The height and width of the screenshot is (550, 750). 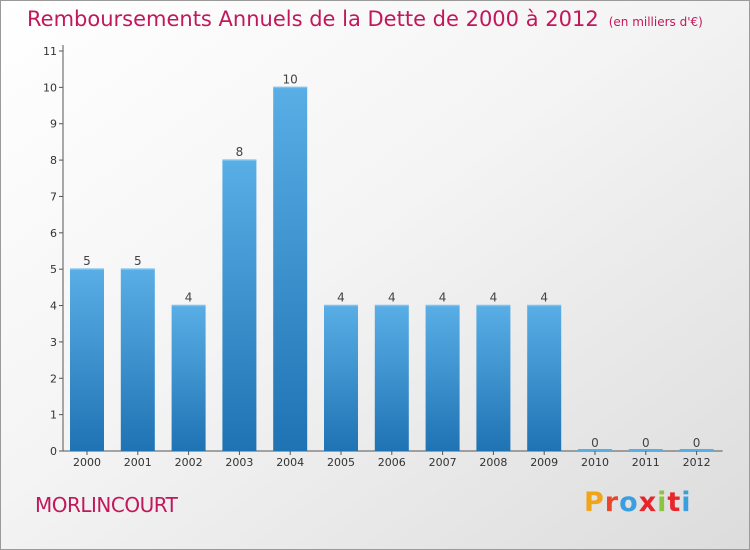 I want to click on x-tick-label: 2004, so click(x=290, y=462).